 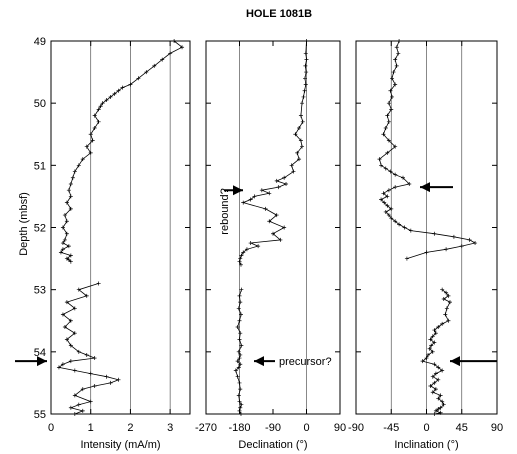 I want to click on y-tick-label: 51, so click(x=40, y=166).